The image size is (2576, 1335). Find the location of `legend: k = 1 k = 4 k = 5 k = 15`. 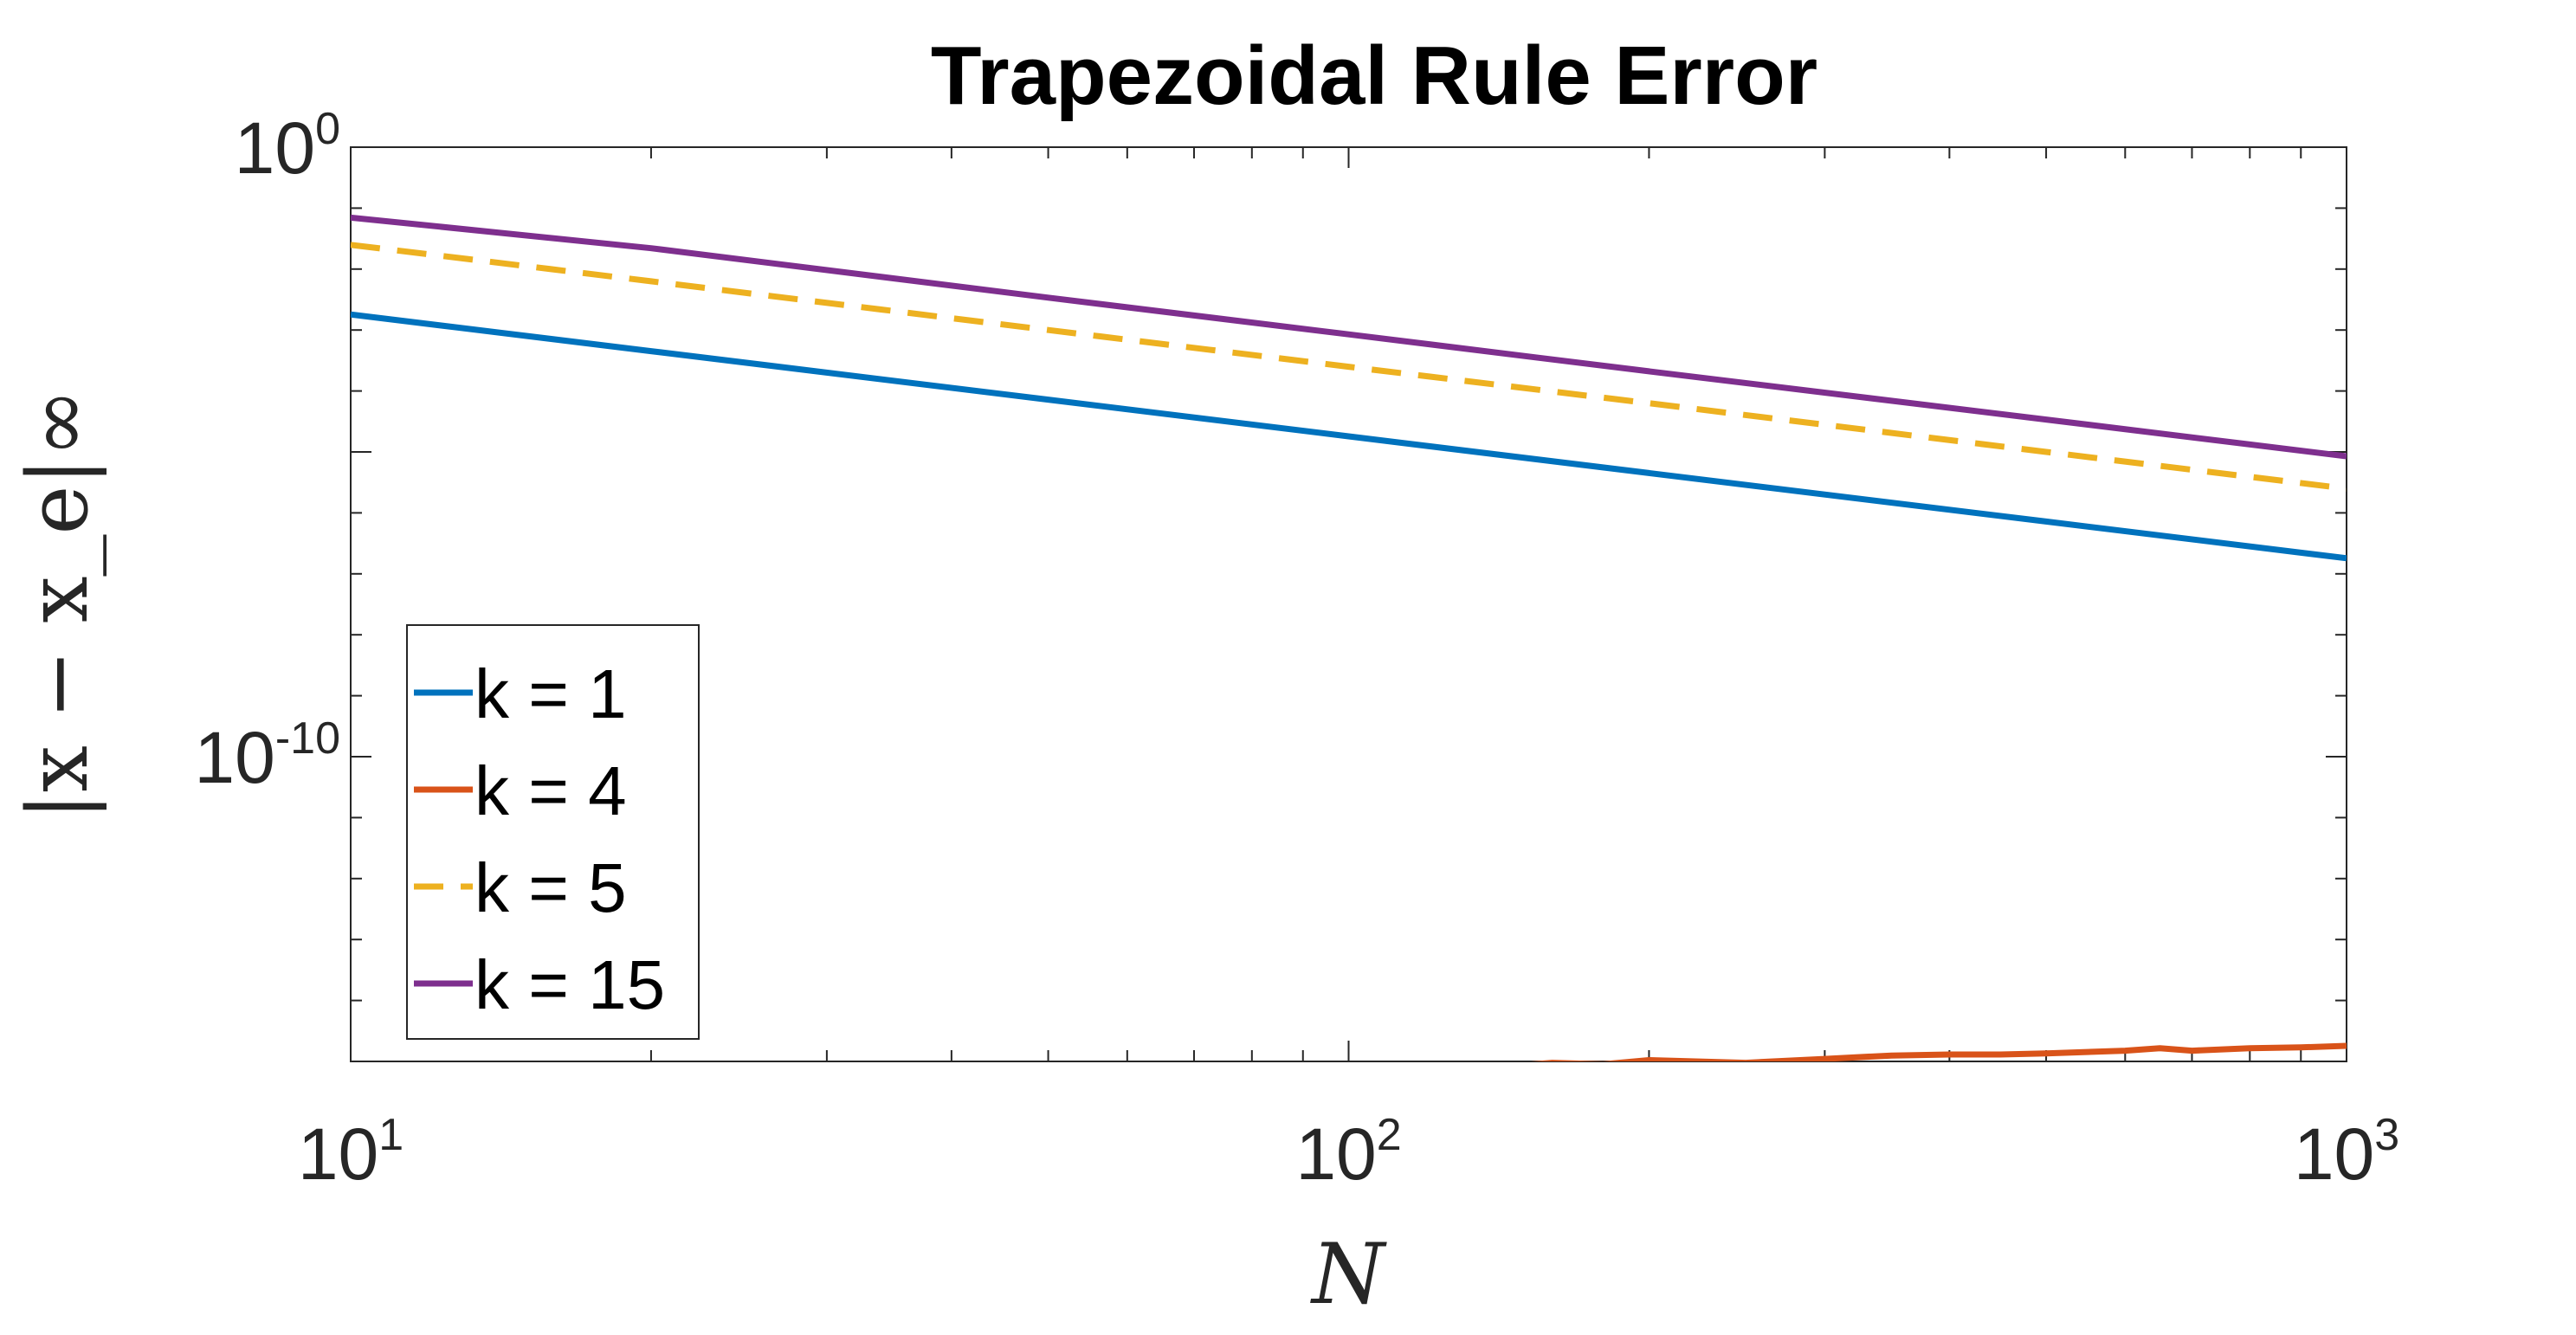

legend: k = 1 k = 4 k = 5 k = 15 is located at coordinates (553, 832).